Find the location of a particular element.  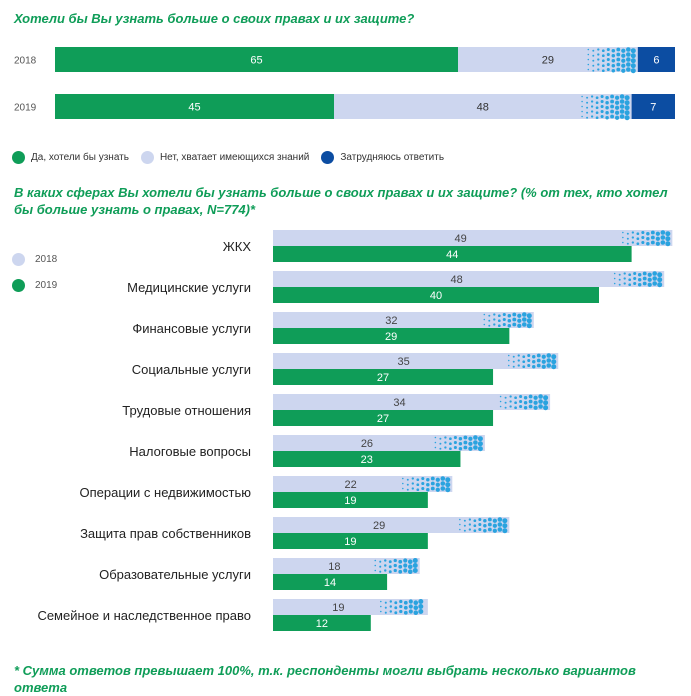

data-label-2019-9: 12 is located at coordinates (322, 624).